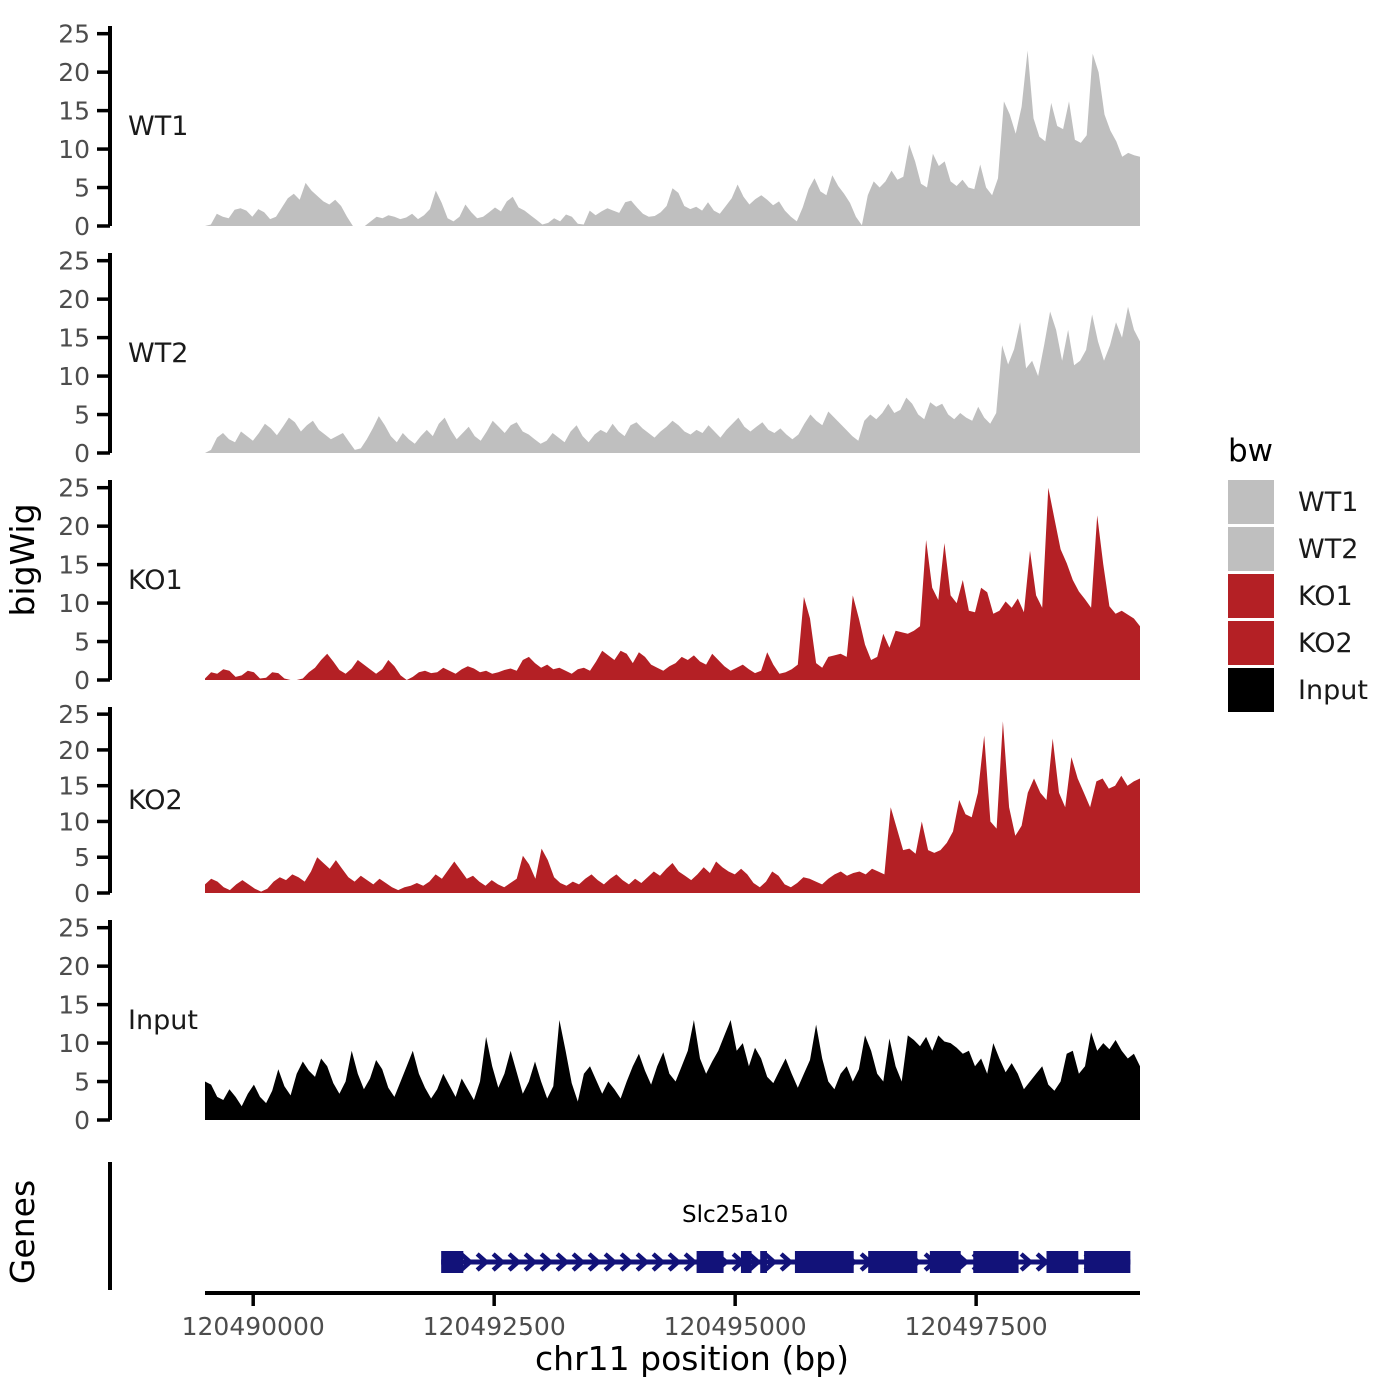 This screenshot has height=1400, width=1400. I want to click on genes-axis-title-text: Genes, so click(22, 1232).